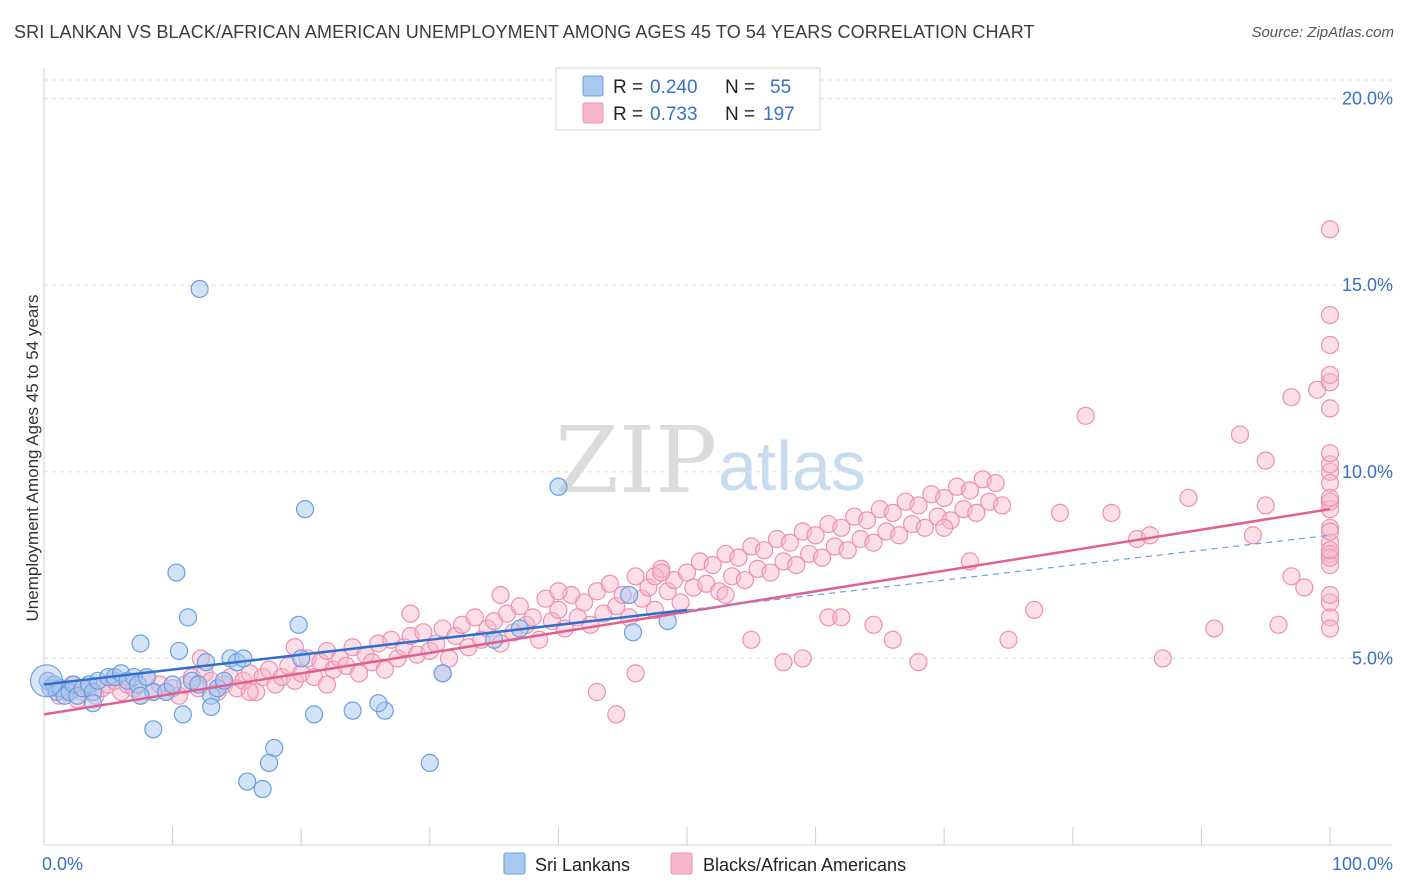 The height and width of the screenshot is (892, 1406). Describe the element at coordinates (674, 114) in the screenshot. I see `legend-r-value-pink: 0.733` at that location.